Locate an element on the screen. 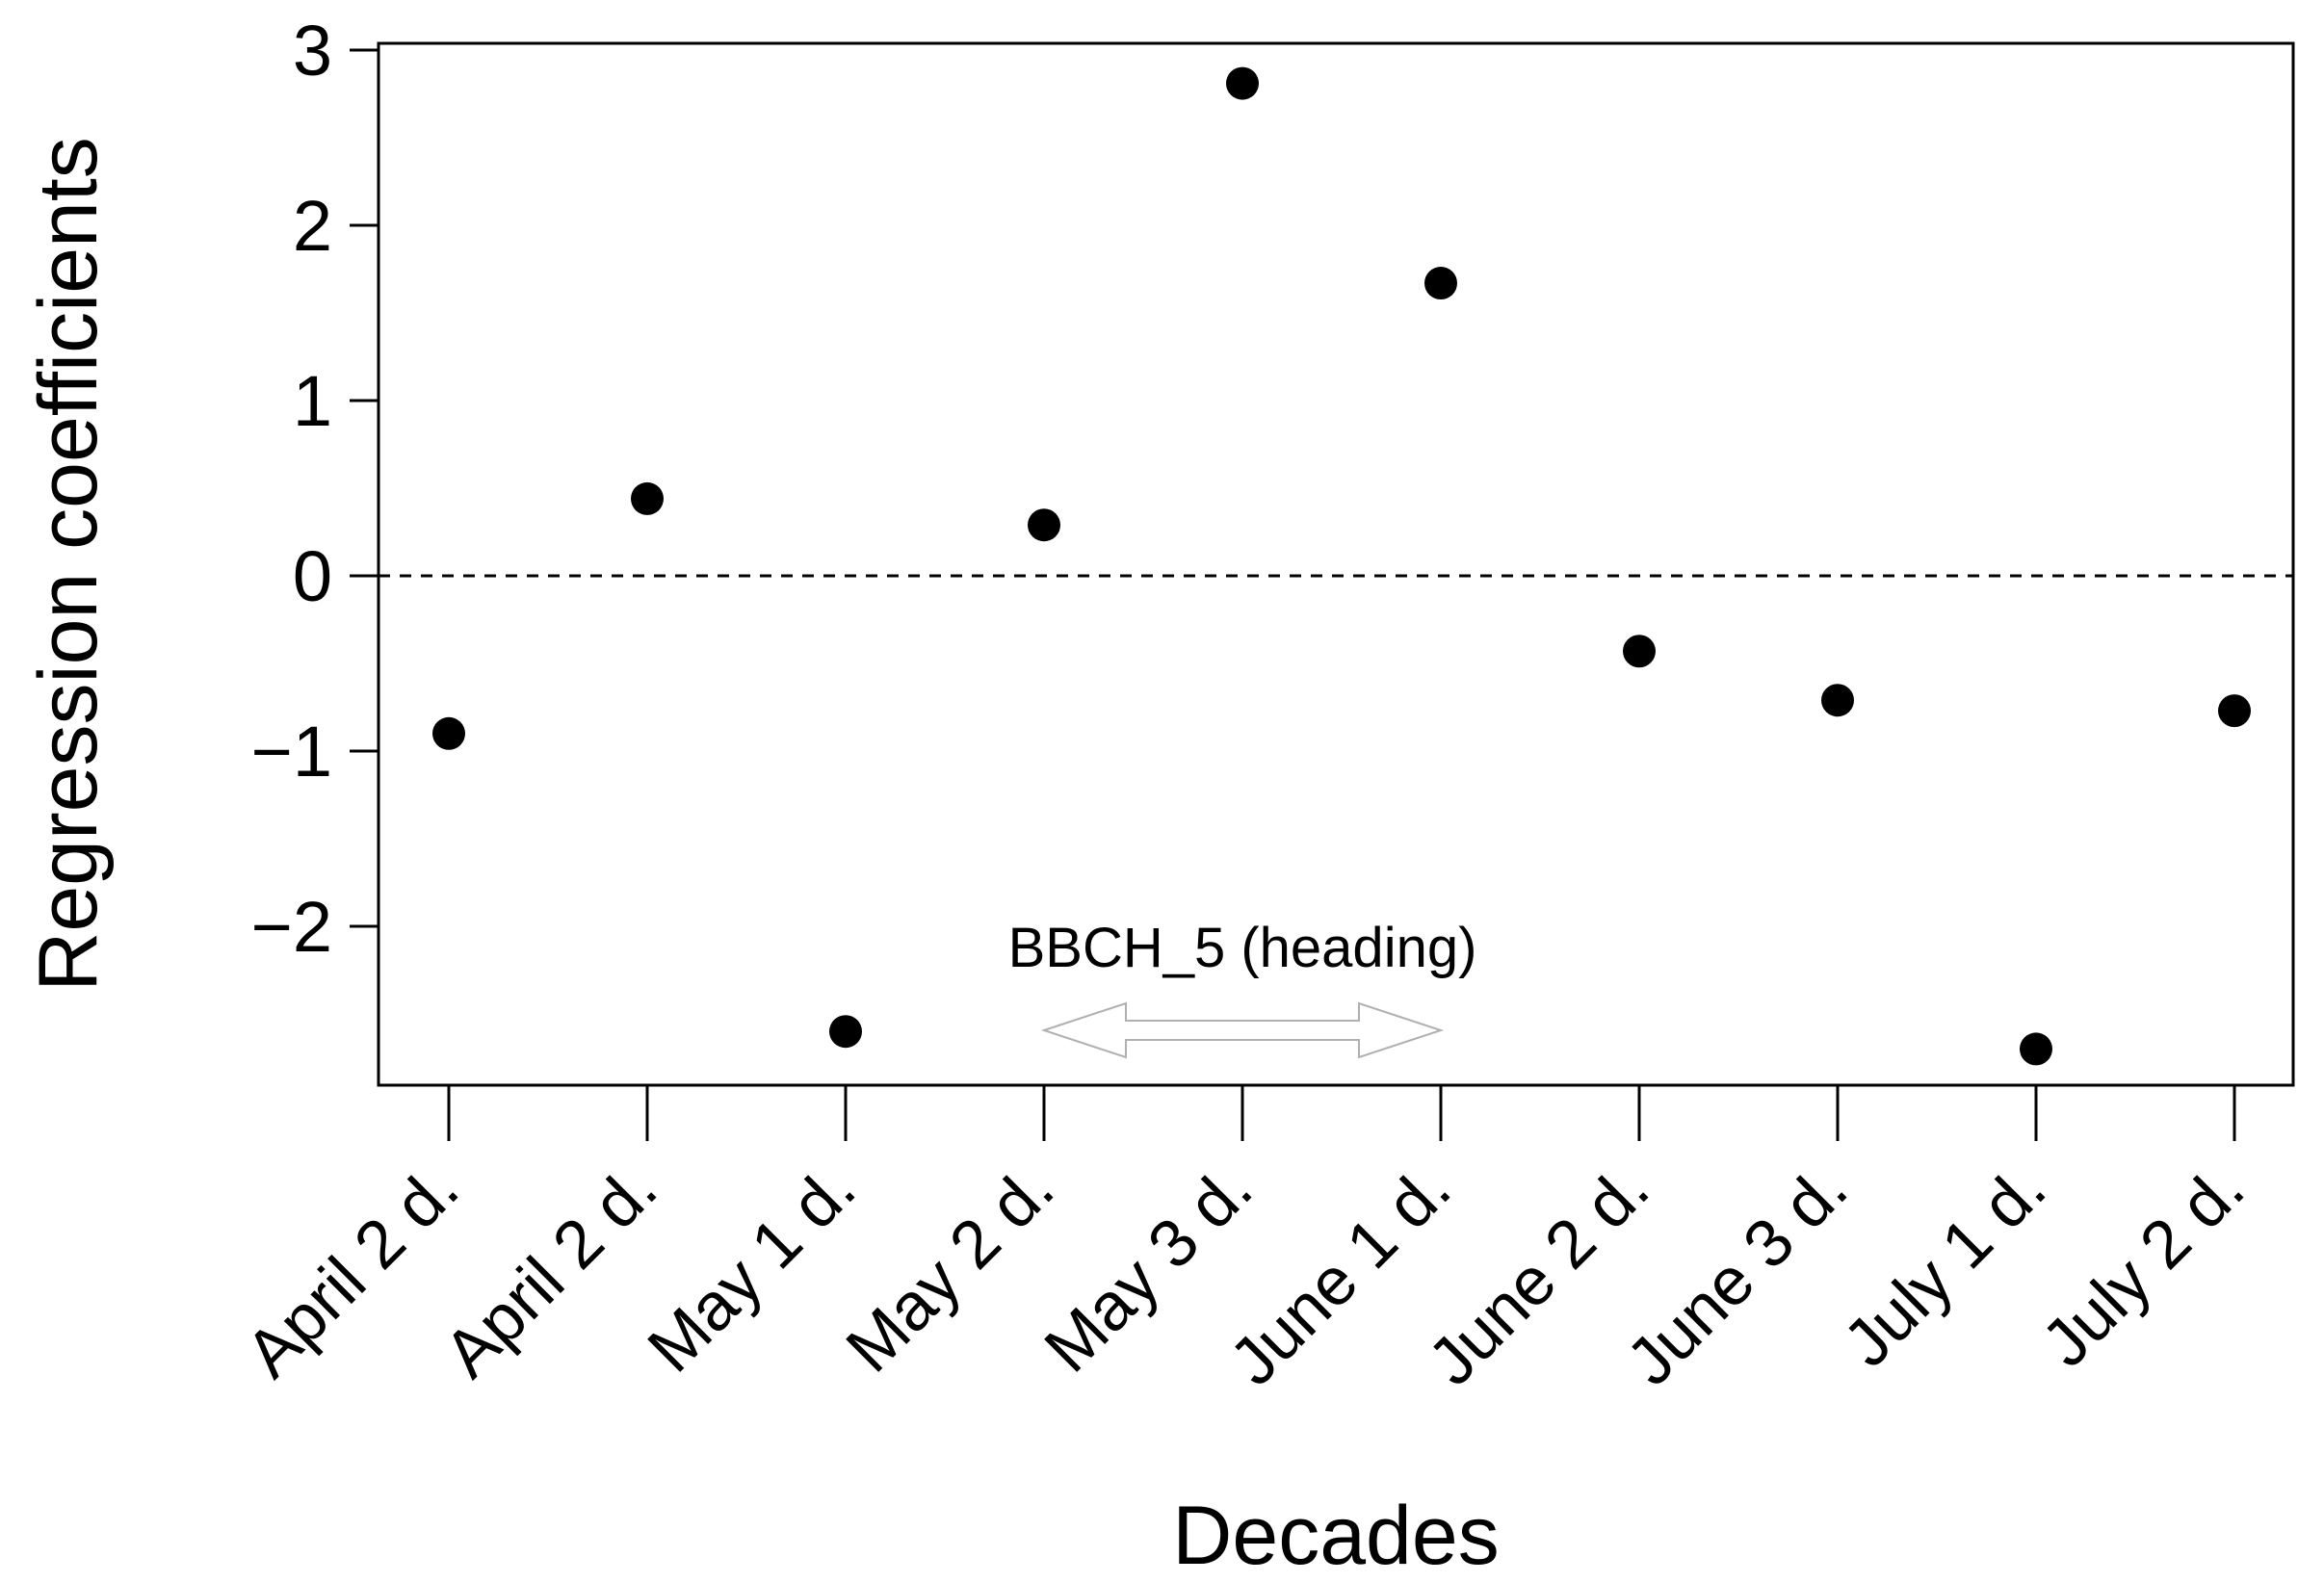  annotation-label: BBCH_5 (heading) is located at coordinates (1242, 948).